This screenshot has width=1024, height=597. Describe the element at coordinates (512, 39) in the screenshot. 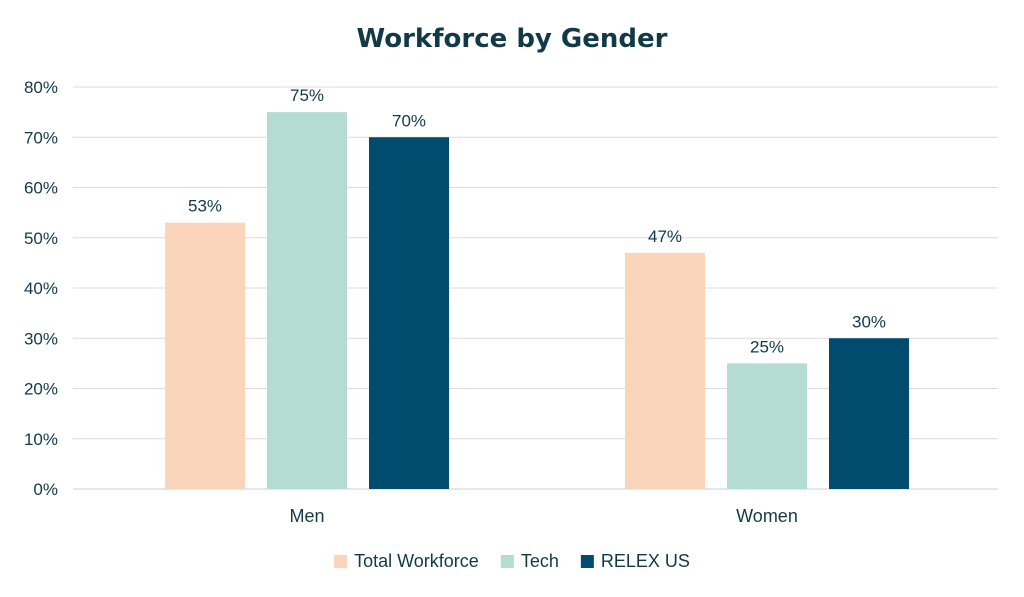

I see `chart-title: Workforce by Gender` at that location.